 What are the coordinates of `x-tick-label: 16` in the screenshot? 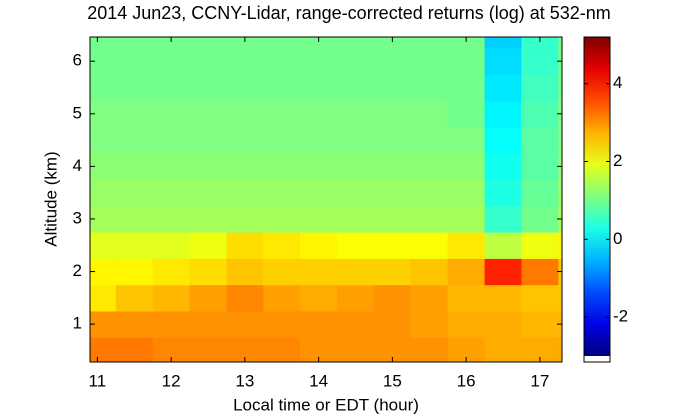 It's located at (466, 380).